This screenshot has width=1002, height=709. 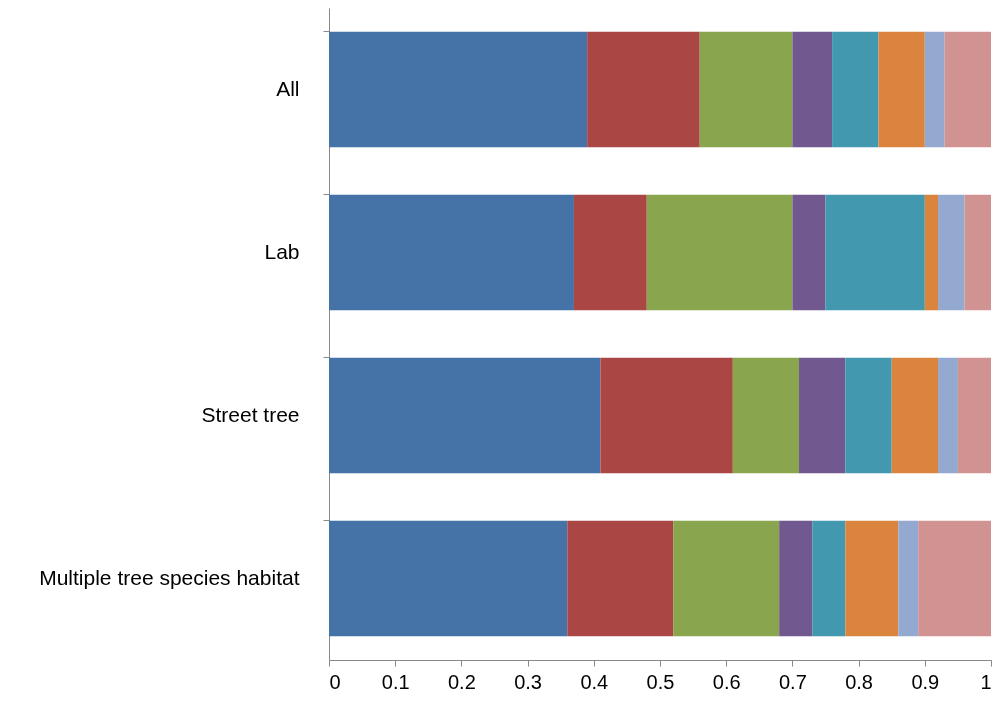 What do you see at coordinates (395, 681) in the screenshot?
I see `x-tick-label: 0.1` at bounding box center [395, 681].